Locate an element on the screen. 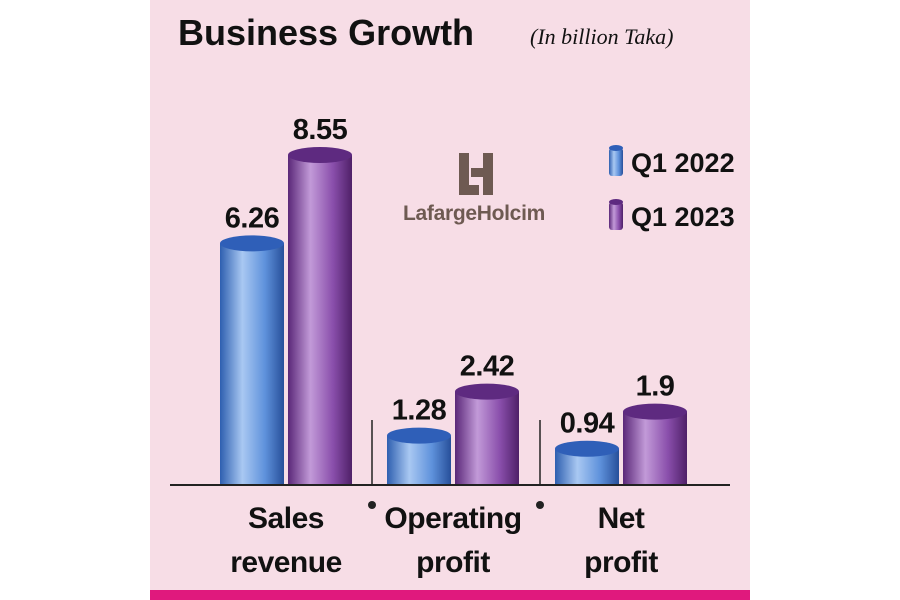 The image size is (900, 600). bar-sales-revenue-q1-2023 is located at coordinates (320, 315).